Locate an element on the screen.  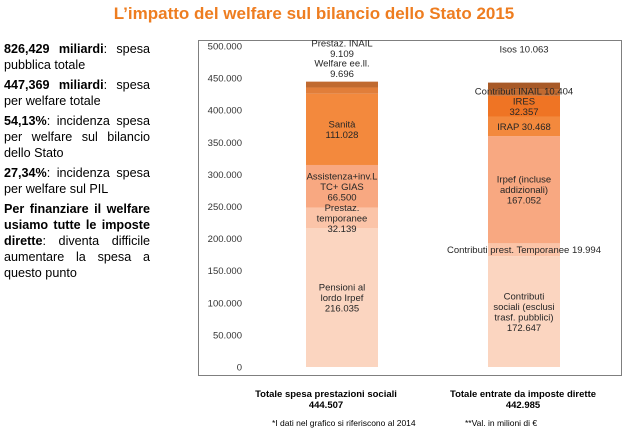
category-label-spesa: Totale spesa prestazioni sociali 444.507 is located at coordinates (326, 400).